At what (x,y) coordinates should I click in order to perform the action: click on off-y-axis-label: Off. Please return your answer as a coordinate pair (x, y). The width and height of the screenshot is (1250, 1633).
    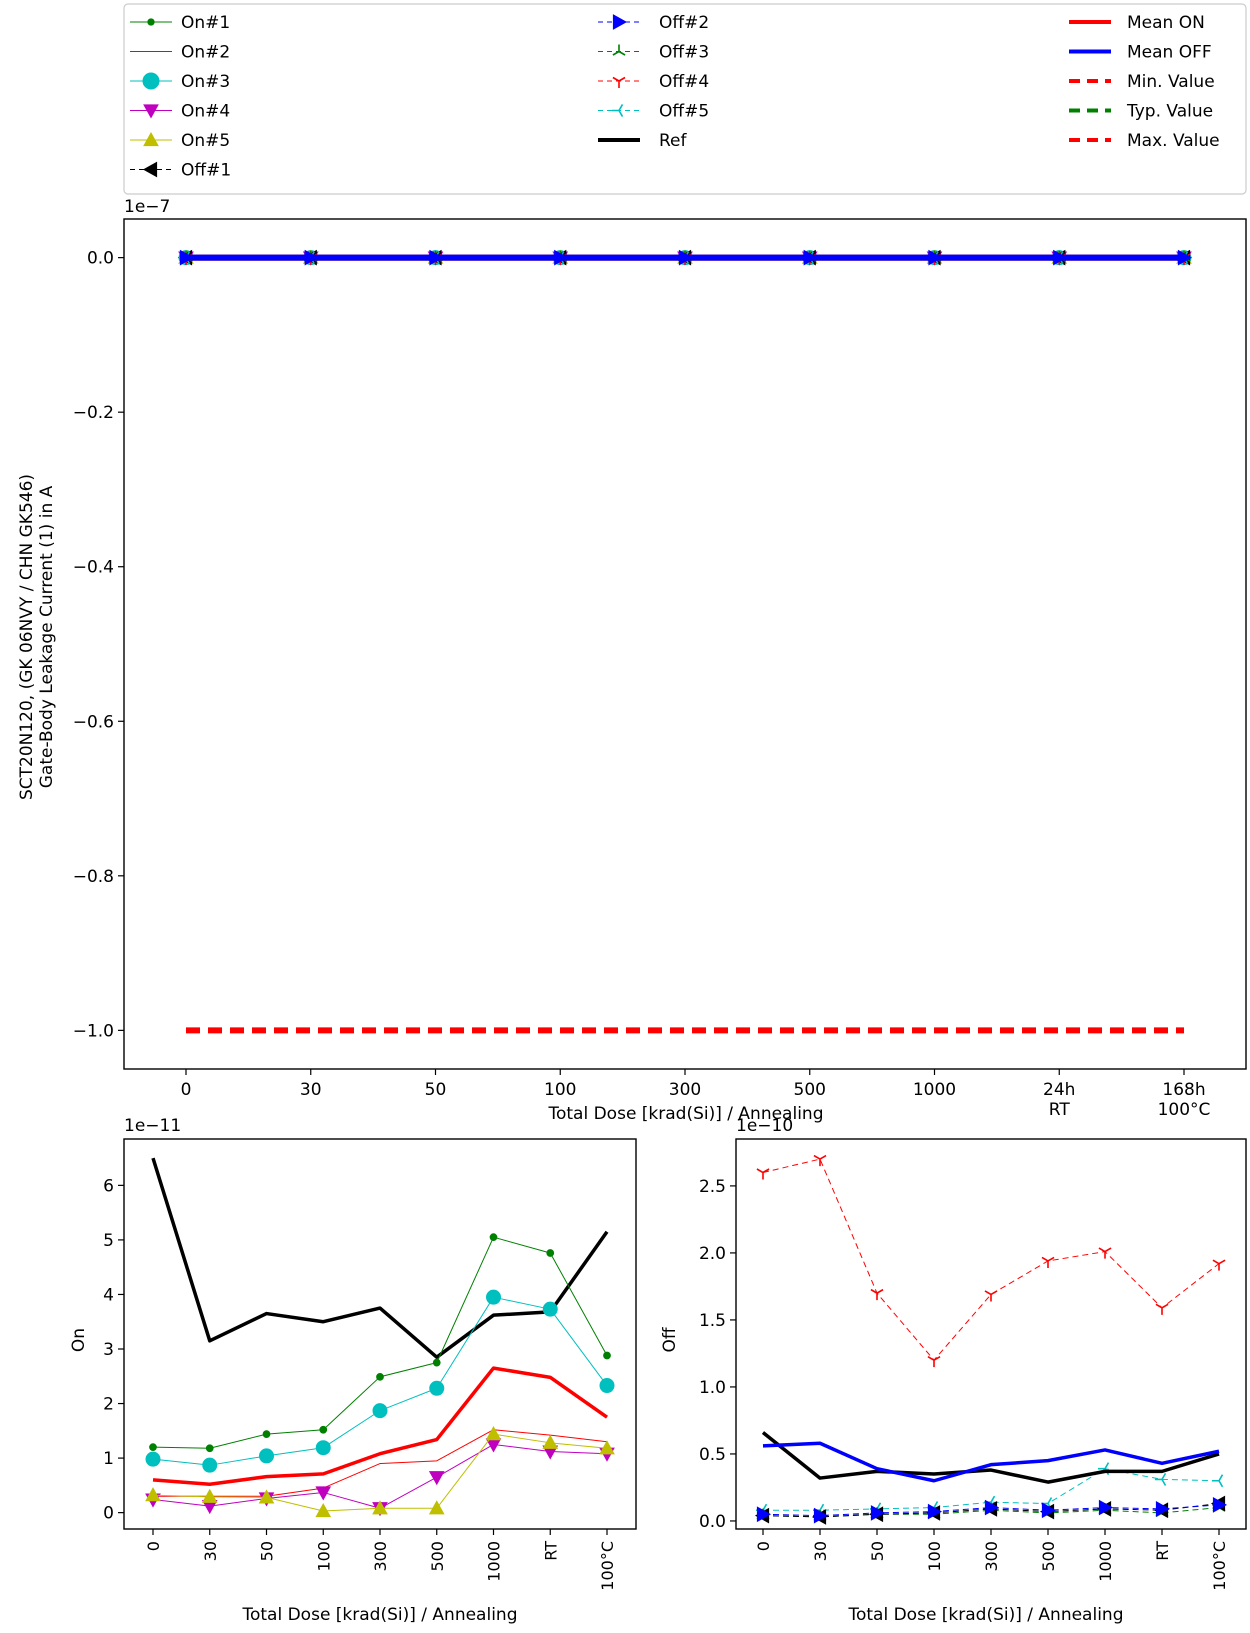
    Looking at the image, I should click on (670, 1339).